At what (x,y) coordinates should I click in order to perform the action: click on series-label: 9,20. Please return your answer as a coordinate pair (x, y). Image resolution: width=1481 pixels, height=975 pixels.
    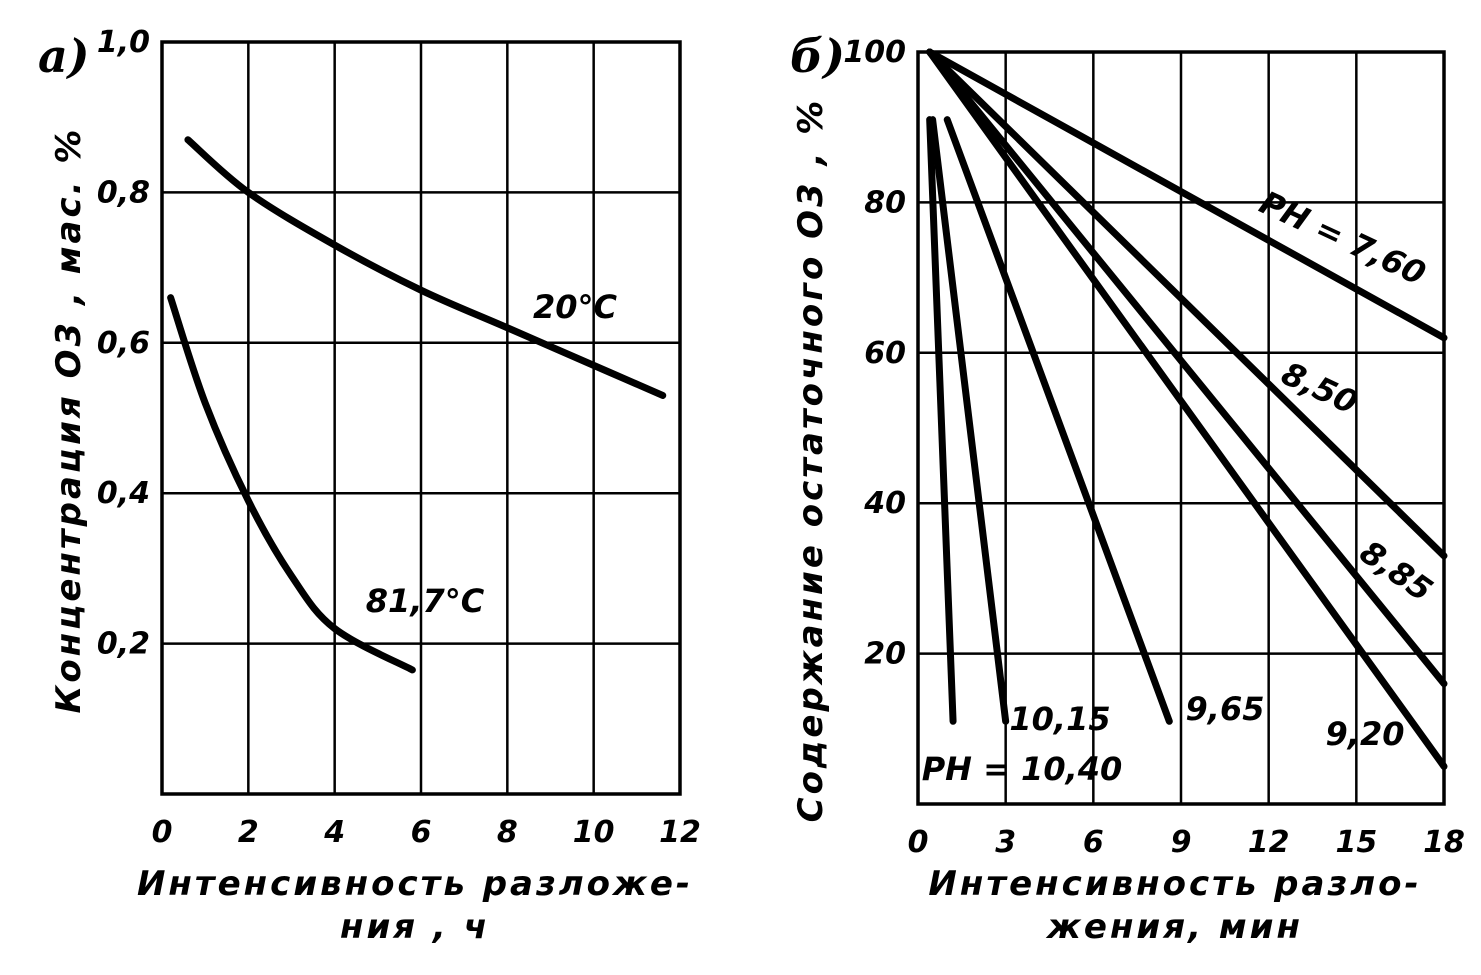
    Looking at the image, I should click on (1365, 734).